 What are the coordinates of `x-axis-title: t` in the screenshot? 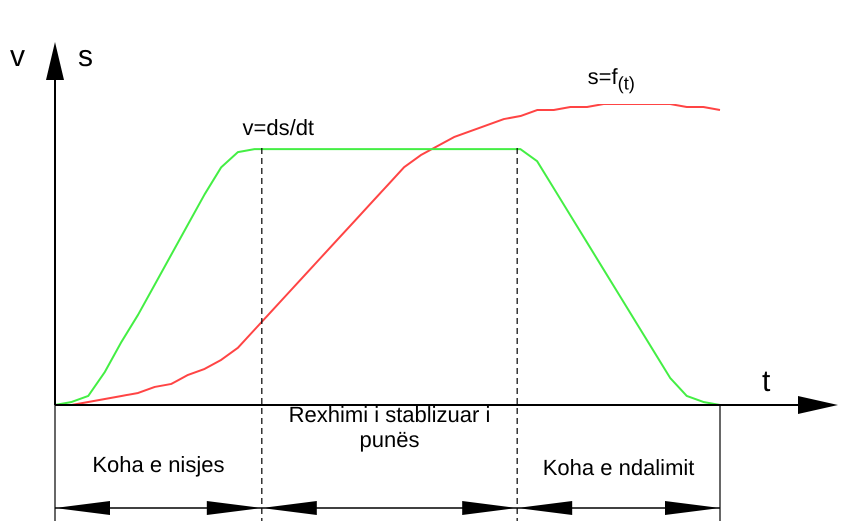 It's located at (766, 382).